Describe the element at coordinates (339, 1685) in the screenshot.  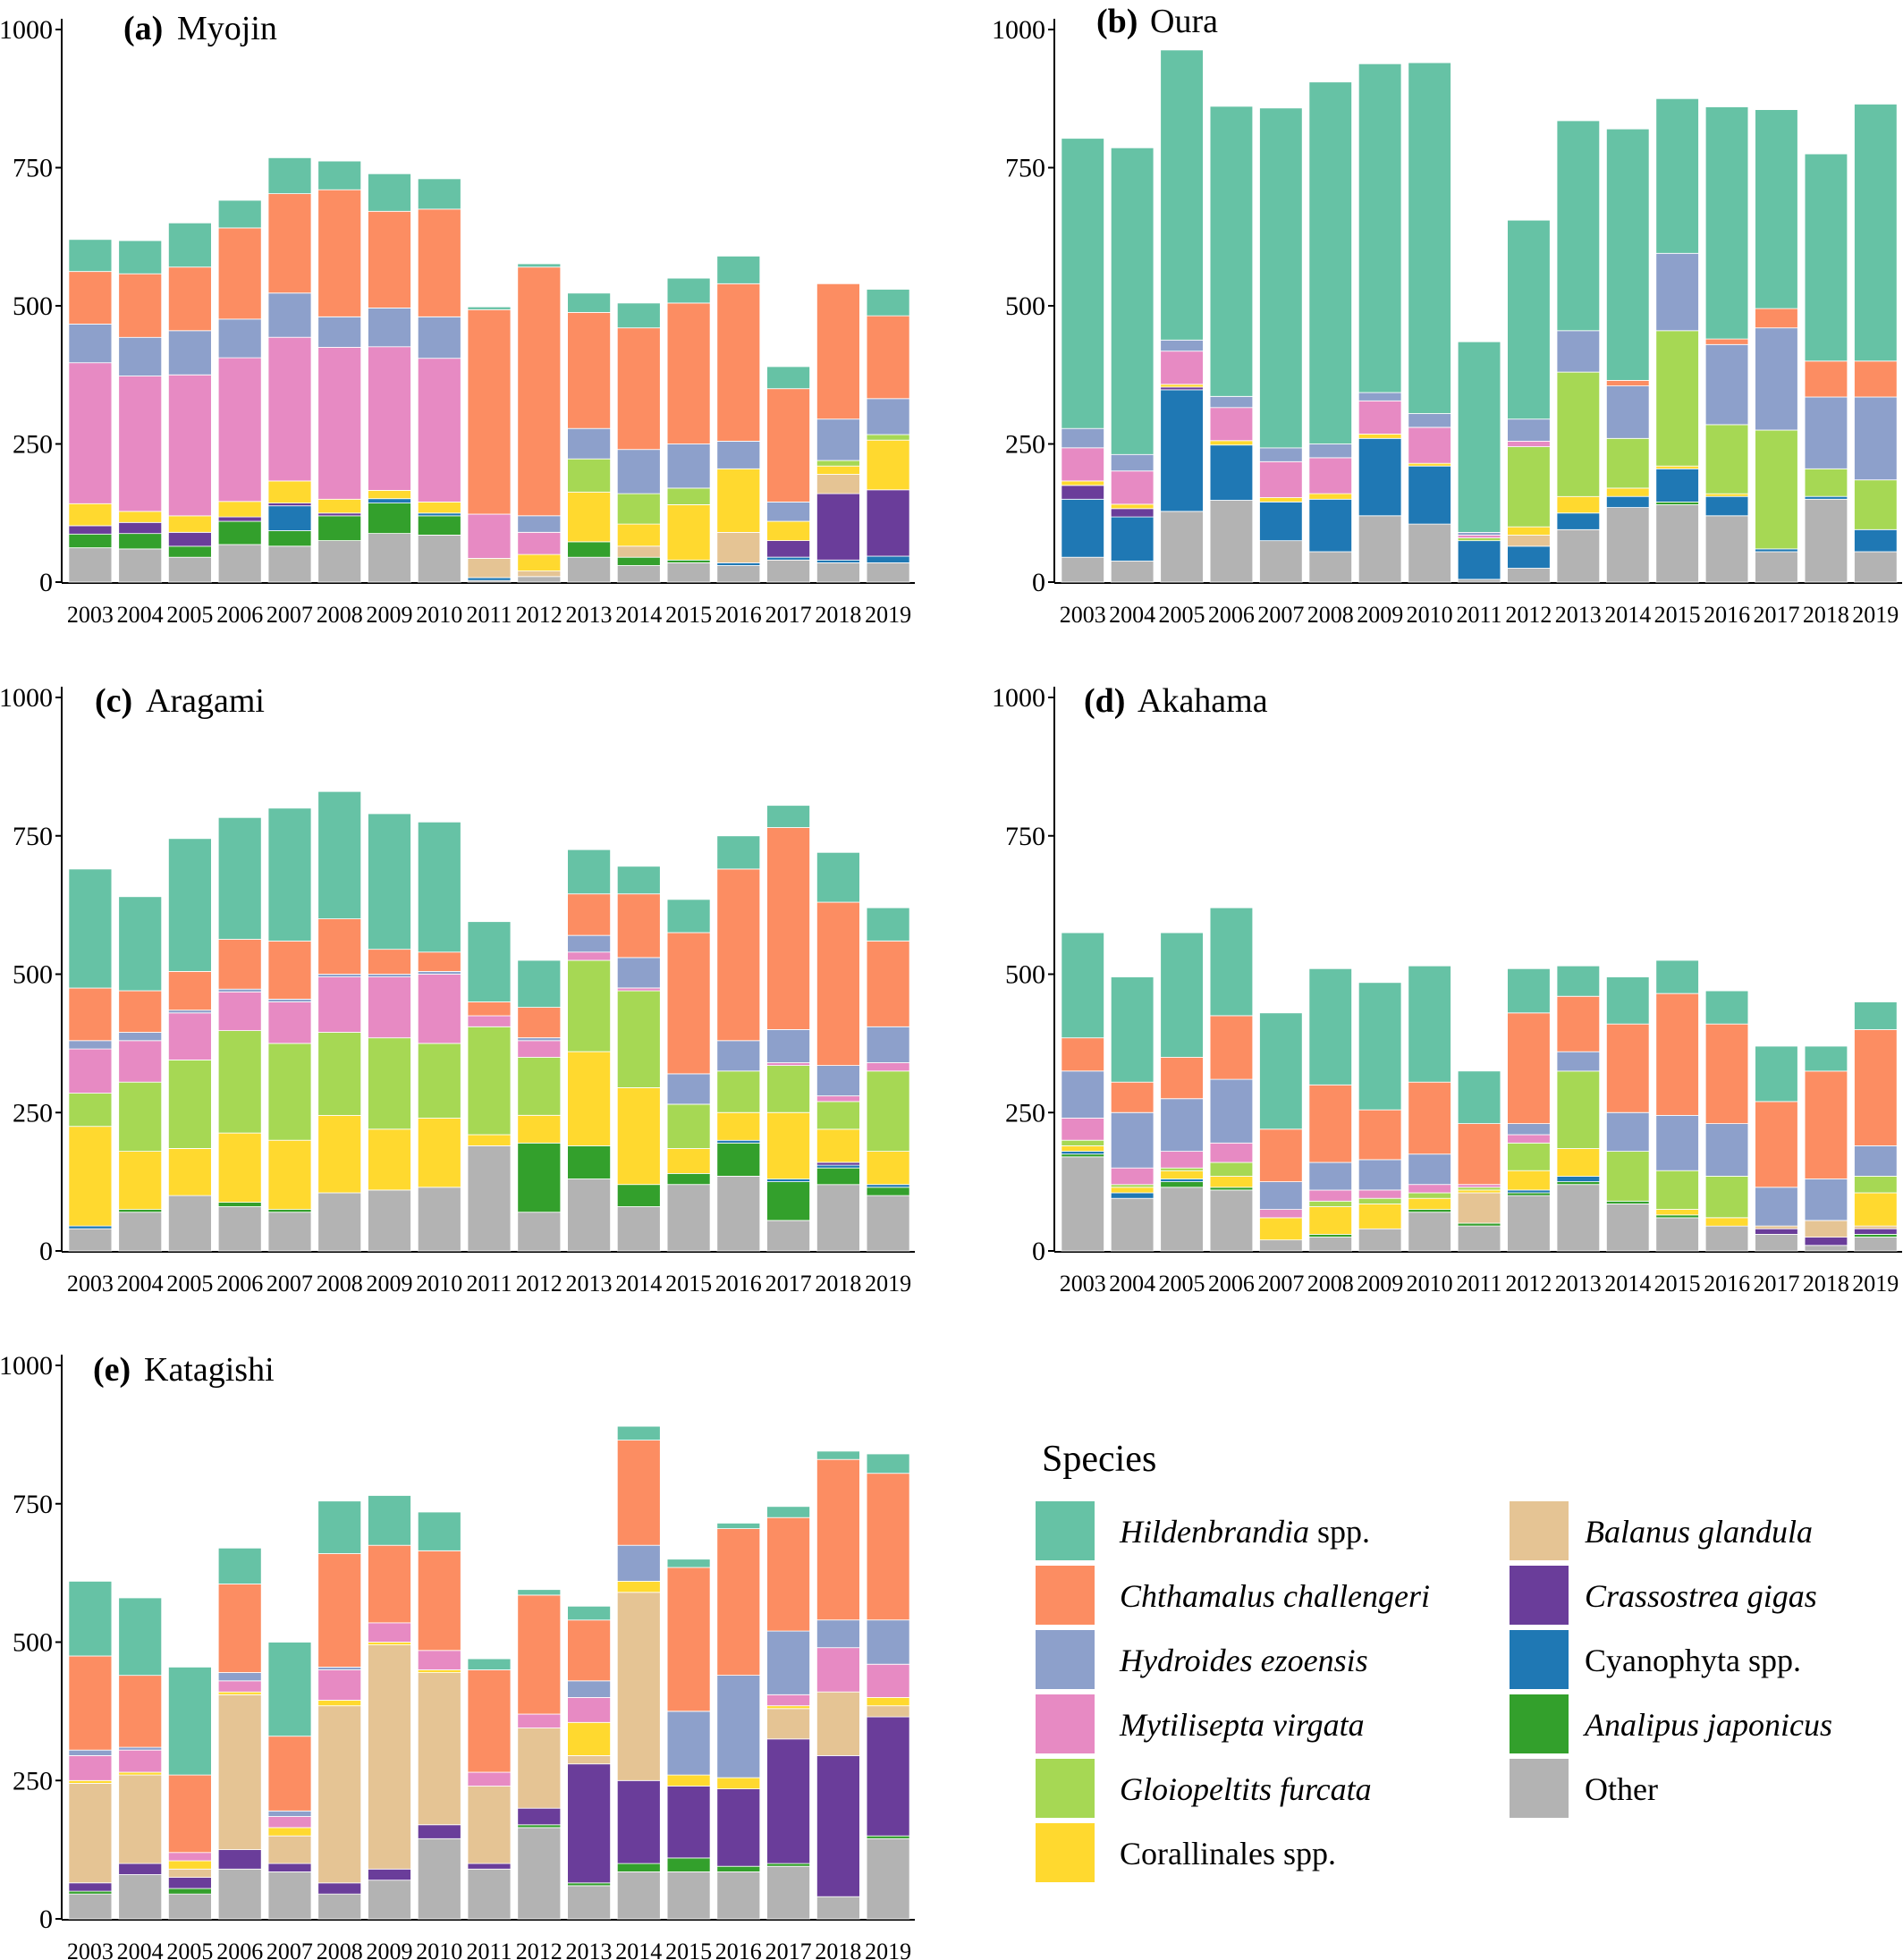
I see `bar-segment-myt-2008` at that location.